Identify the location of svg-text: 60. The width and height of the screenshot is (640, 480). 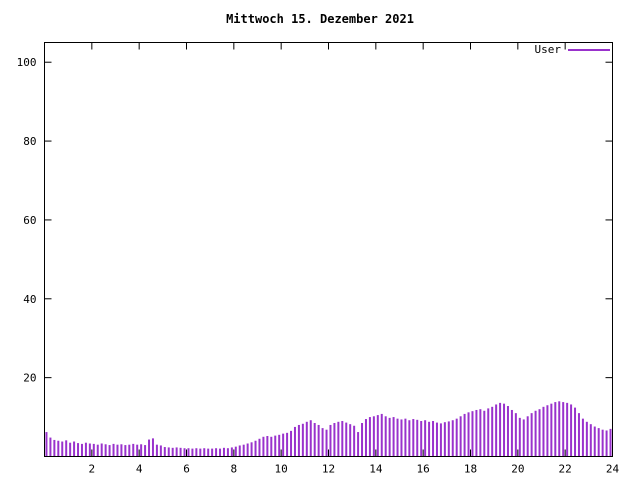
(29, 220).